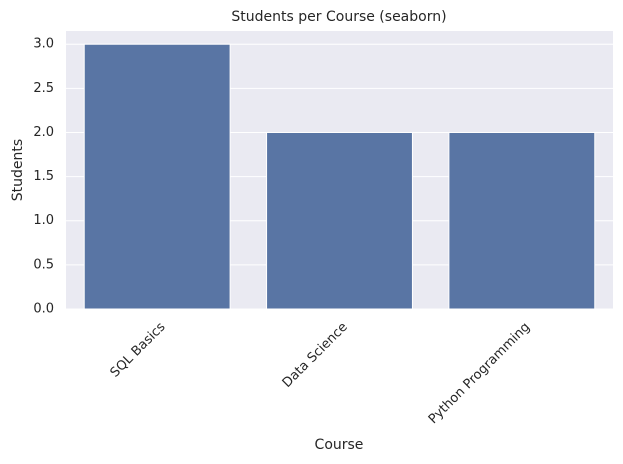 This screenshot has height=464, width=623. What do you see at coordinates (43, 44) in the screenshot?
I see `y-tick-label: 3.0` at bounding box center [43, 44].